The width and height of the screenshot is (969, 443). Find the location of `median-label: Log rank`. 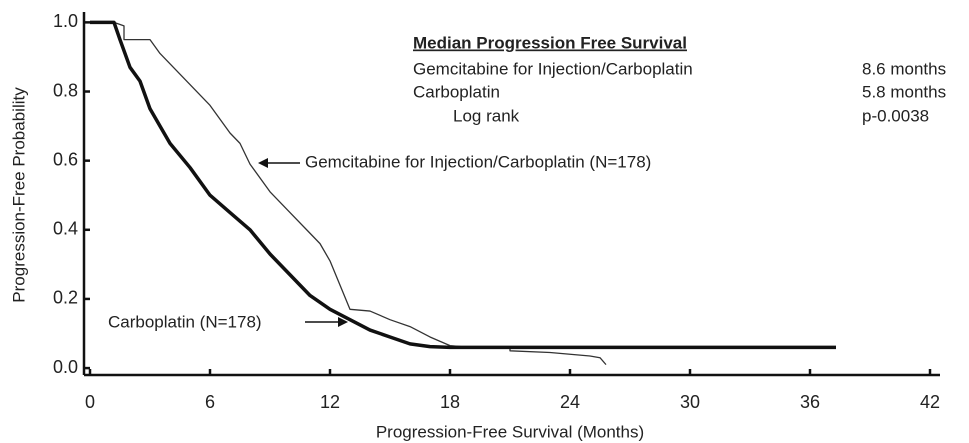

median-label: Log rank is located at coordinates (486, 115).